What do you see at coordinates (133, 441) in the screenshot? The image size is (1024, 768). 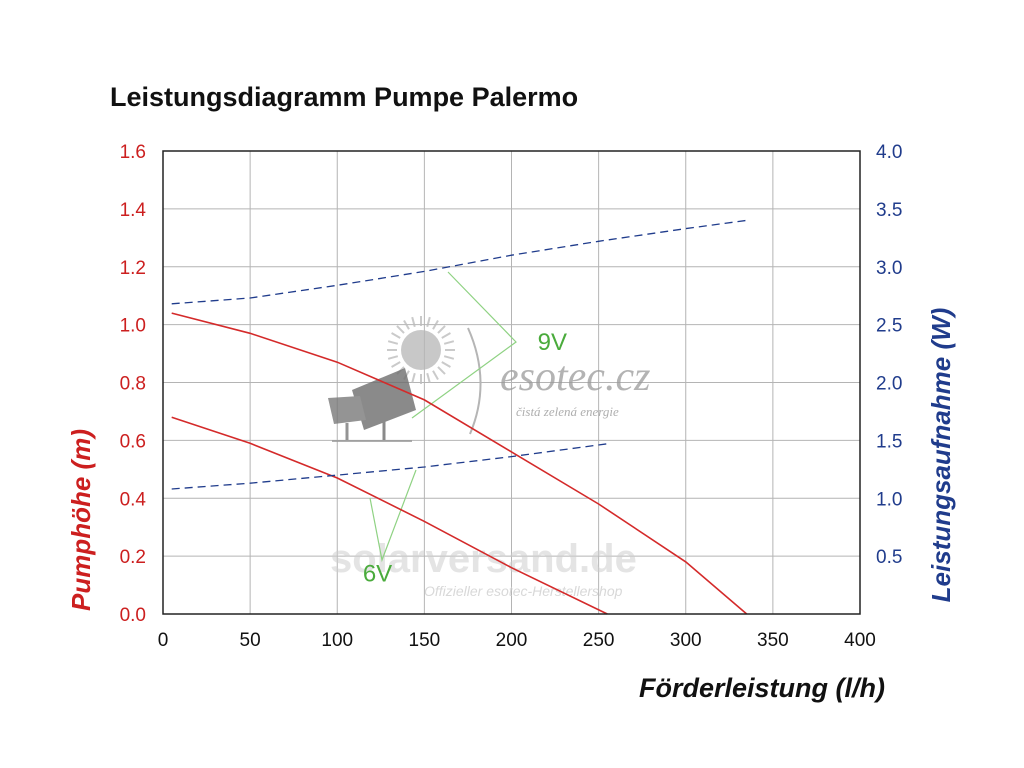 I see `y-left-tick-label: 0.6` at bounding box center [133, 441].